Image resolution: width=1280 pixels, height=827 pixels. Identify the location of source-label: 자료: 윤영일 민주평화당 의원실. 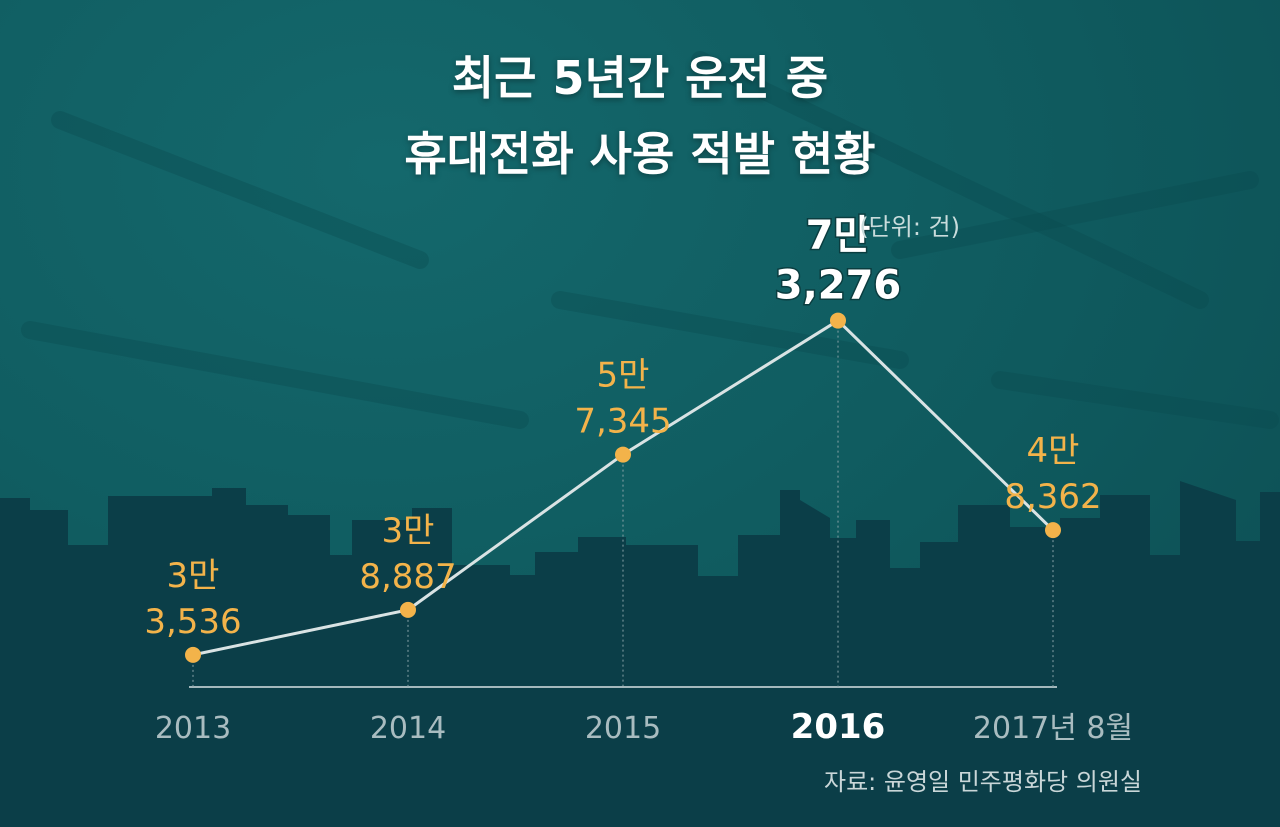
(982, 782).